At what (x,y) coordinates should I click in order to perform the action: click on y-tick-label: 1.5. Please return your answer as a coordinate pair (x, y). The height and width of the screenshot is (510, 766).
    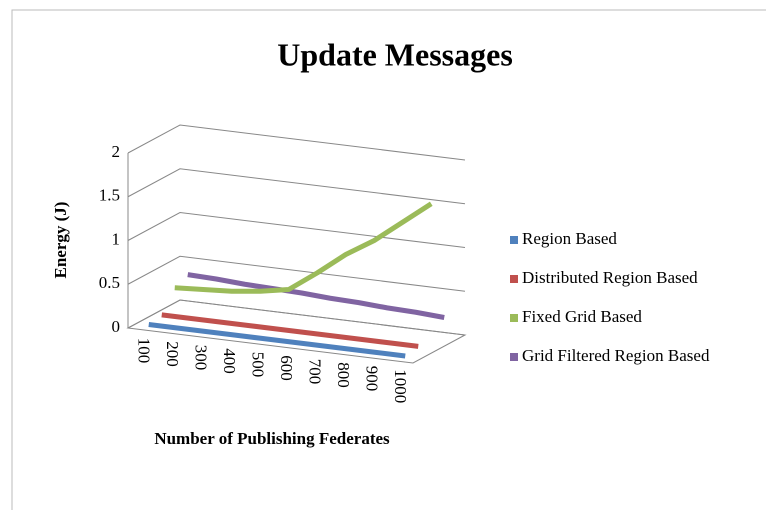
    Looking at the image, I should click on (109, 195).